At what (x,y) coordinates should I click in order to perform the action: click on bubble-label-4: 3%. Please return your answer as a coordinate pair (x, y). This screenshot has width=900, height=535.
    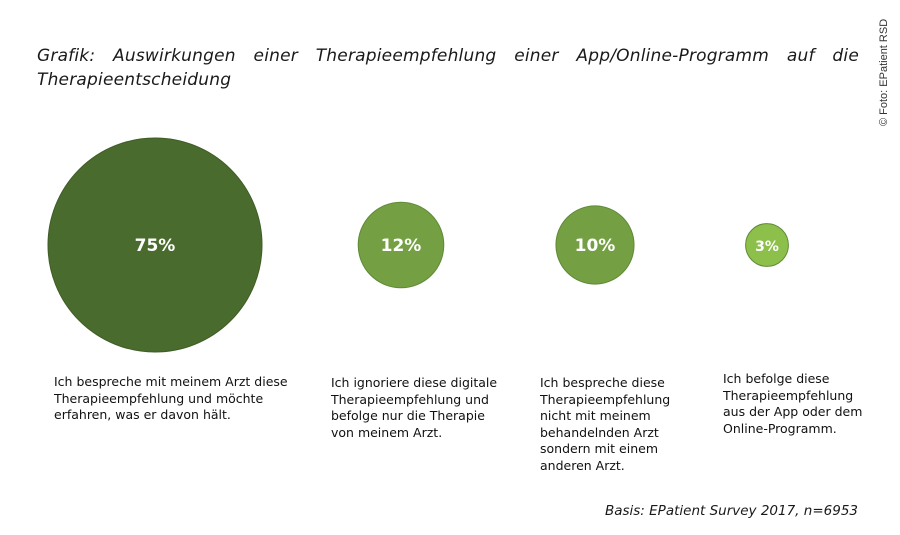
    Looking at the image, I should click on (767, 247).